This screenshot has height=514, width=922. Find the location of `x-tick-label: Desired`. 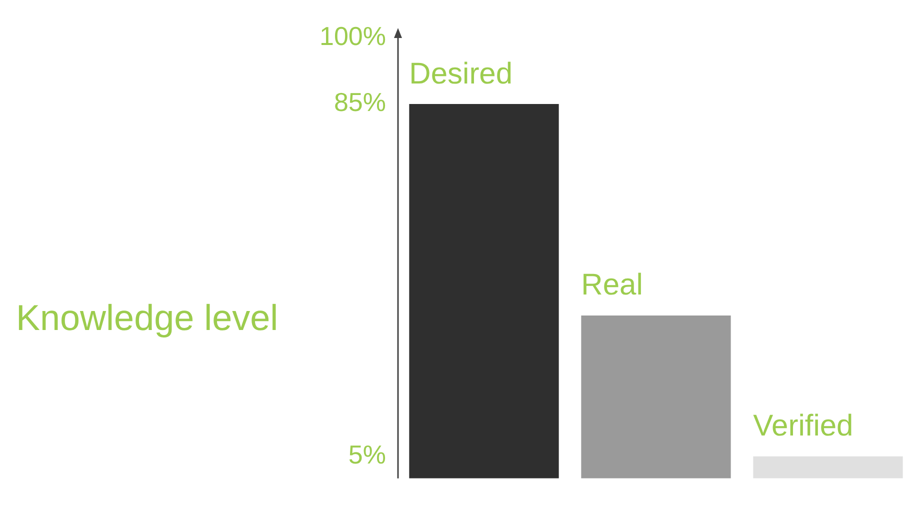

x-tick-label: Desired is located at coordinates (461, 73).